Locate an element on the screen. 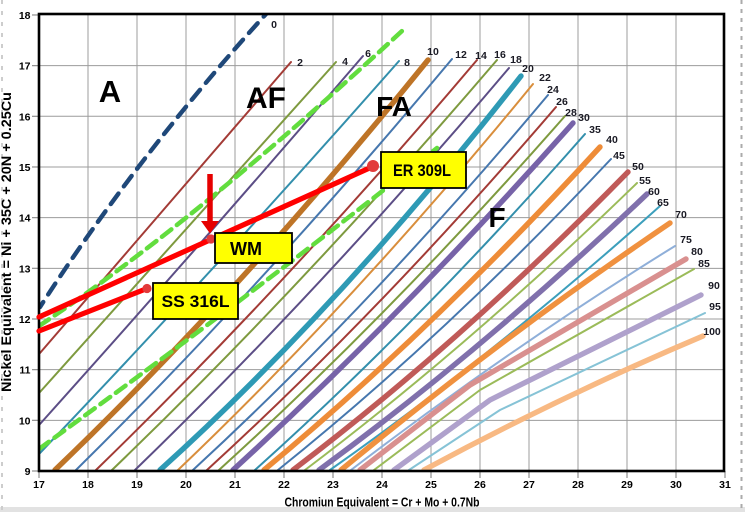 The height and width of the screenshot is (517, 745). svg-text: 23 is located at coordinates (333, 485).